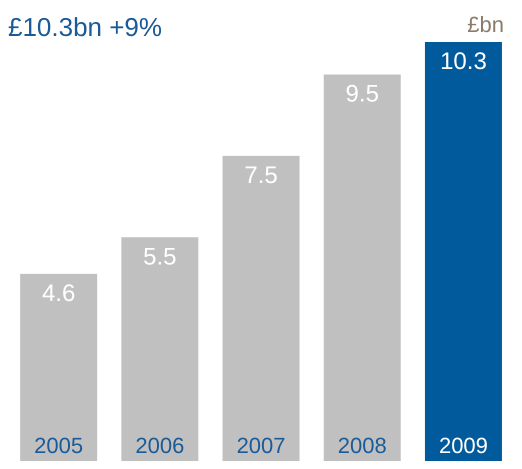 The height and width of the screenshot is (469, 522). Describe the element at coordinates (463, 445) in the screenshot. I see `x-tick-label: 2009` at that location.